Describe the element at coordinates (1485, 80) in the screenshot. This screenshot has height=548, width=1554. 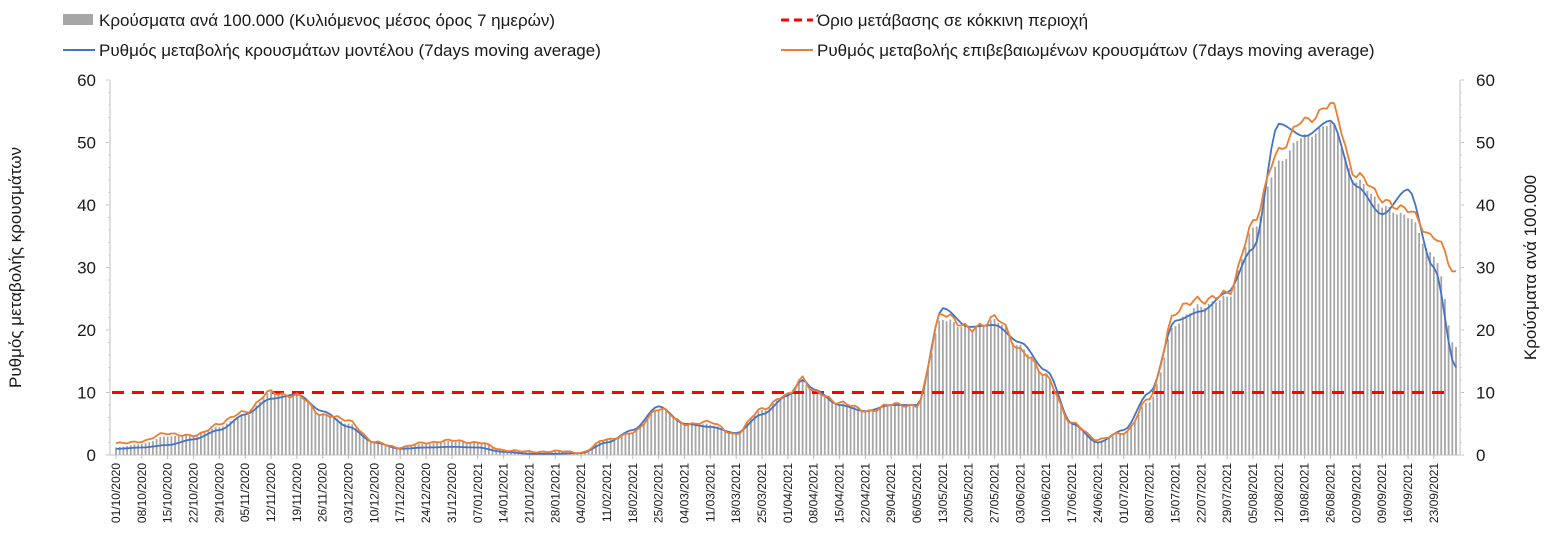
I see `y-tick-label-right: 60` at that location.